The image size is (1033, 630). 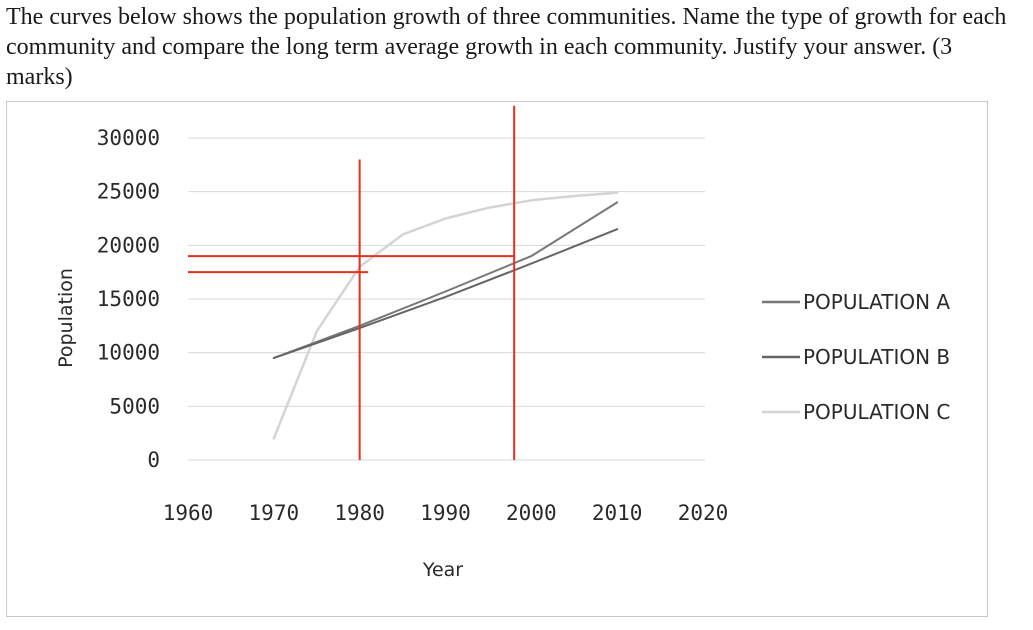 What do you see at coordinates (153, 460) in the screenshot?
I see `y-tick-0: 0` at bounding box center [153, 460].